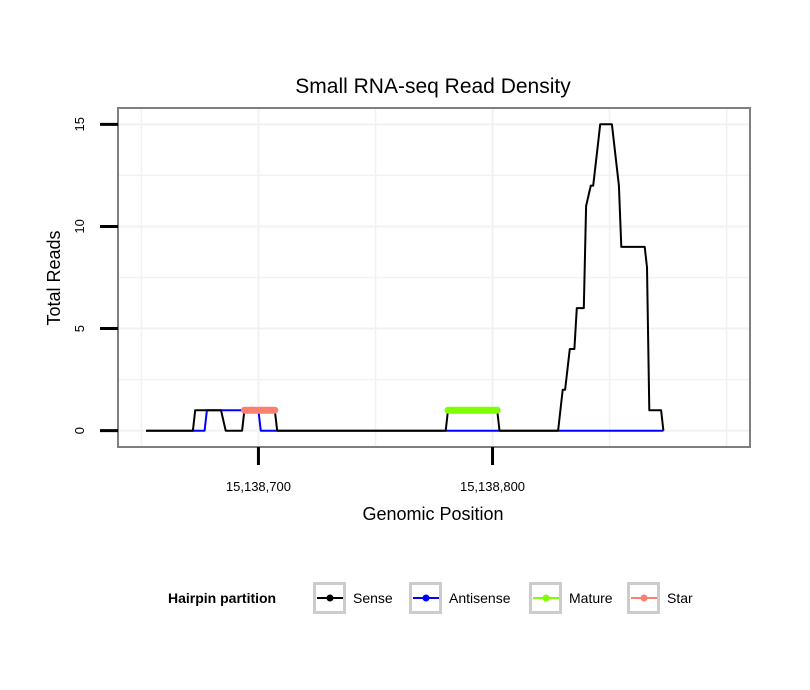 The image size is (810, 690). I want to click on legend-label: Star, so click(680, 598).